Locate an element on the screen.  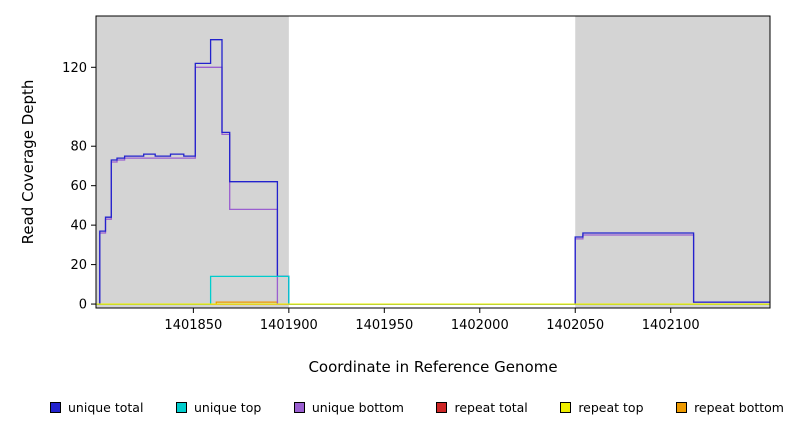
legend-label: repeat bottom is located at coordinates (739, 407).